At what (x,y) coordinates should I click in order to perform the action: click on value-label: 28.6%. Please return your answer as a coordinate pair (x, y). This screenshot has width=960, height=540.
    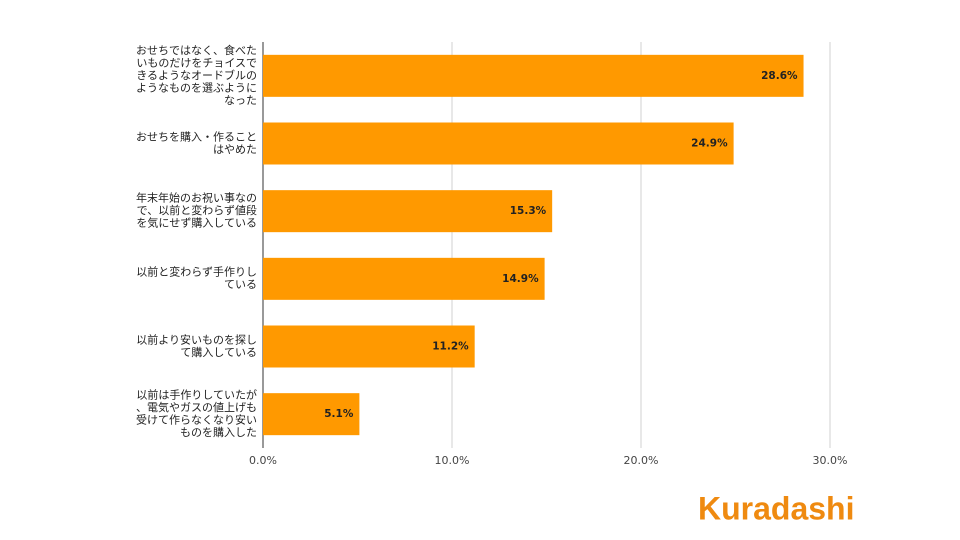
    Looking at the image, I should click on (779, 76).